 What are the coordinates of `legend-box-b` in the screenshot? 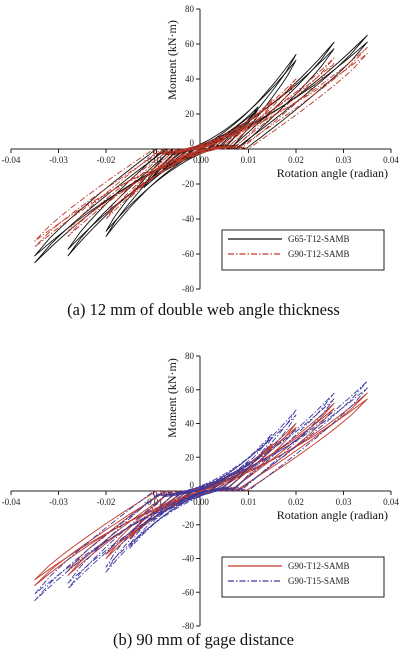 It's located at (303, 577).